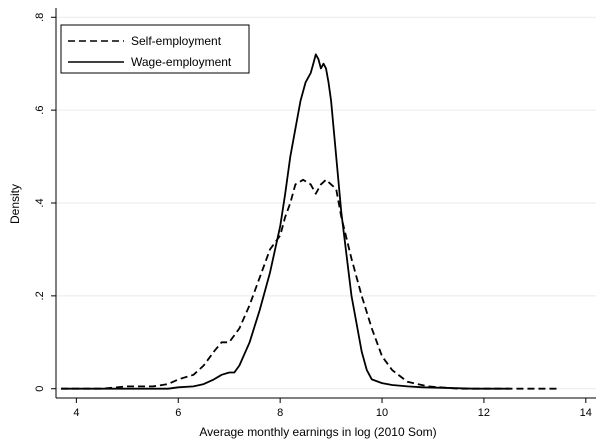 The width and height of the screenshot is (611, 442). What do you see at coordinates (40, 202) in the screenshot?
I see `y-tick-label: .4` at bounding box center [40, 202].